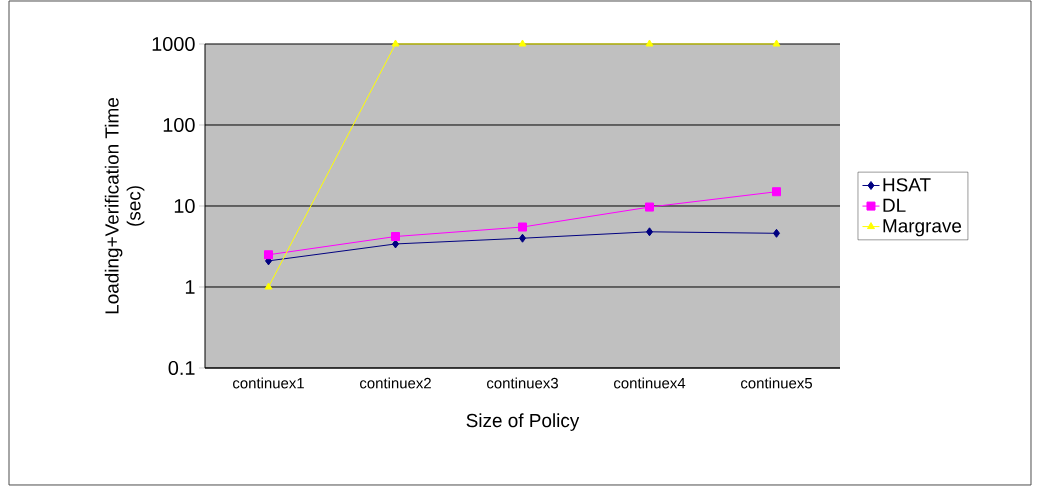  I want to click on x-tick-label: continuex3, so click(522, 383).